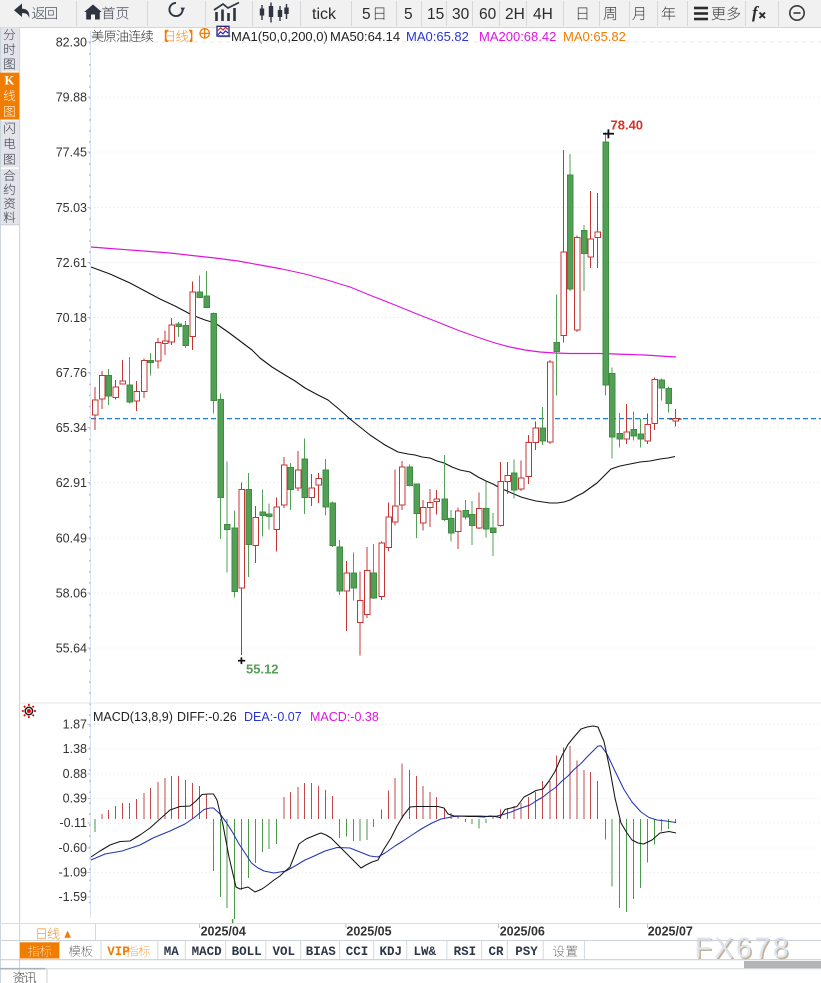 The width and height of the screenshot is (821, 983). I want to click on svg-text: MACD:-0.38, so click(344, 717).